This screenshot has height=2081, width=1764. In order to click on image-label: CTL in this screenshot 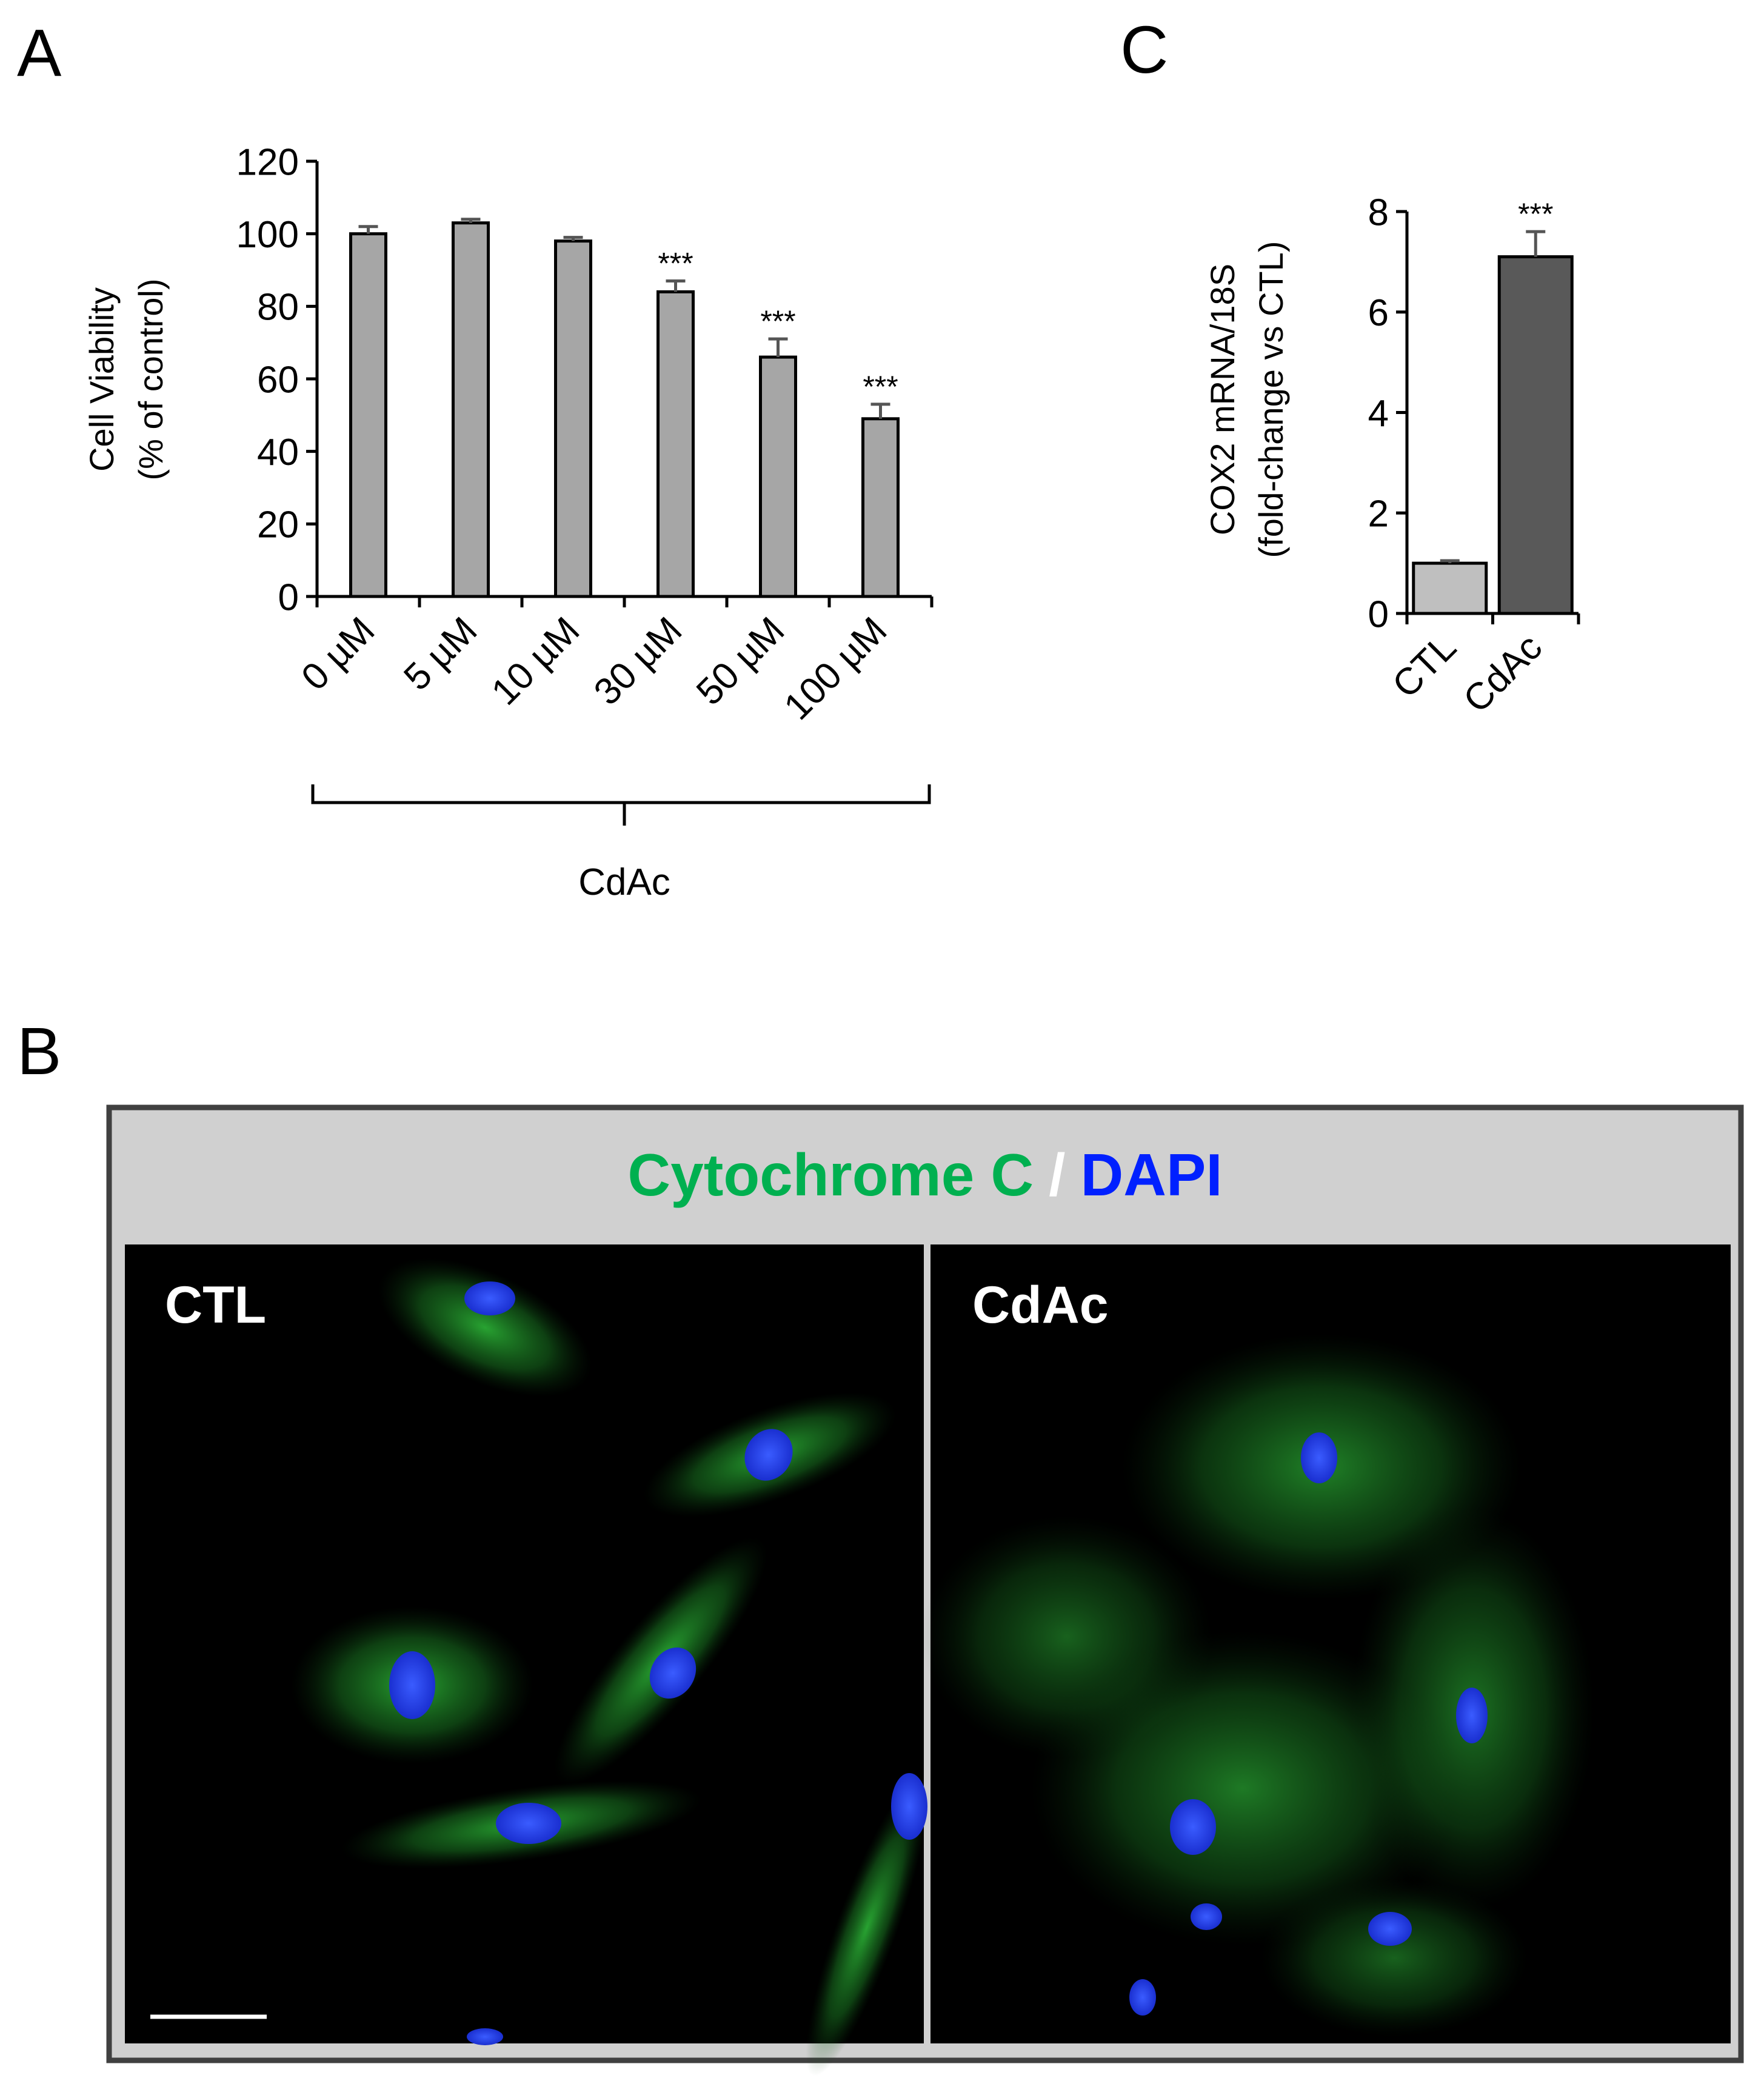, I will do `click(215, 1305)`.